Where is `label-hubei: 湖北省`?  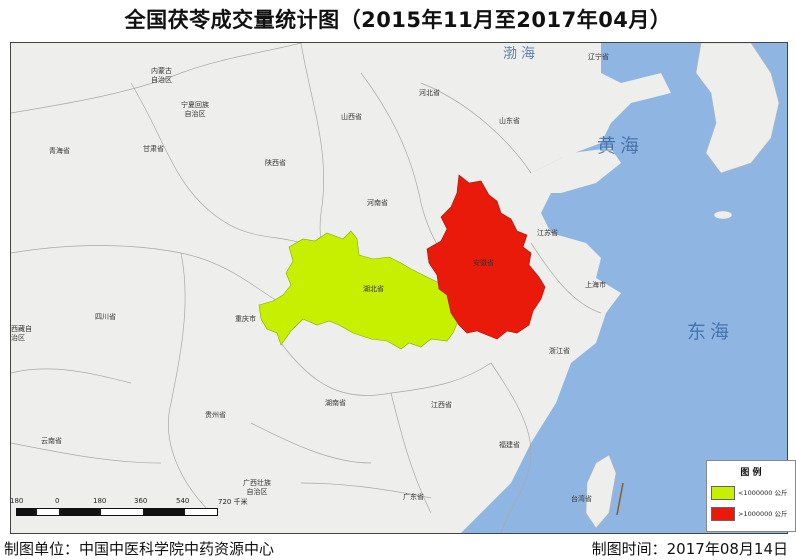 label-hubei: 湖北省 is located at coordinates (373, 289).